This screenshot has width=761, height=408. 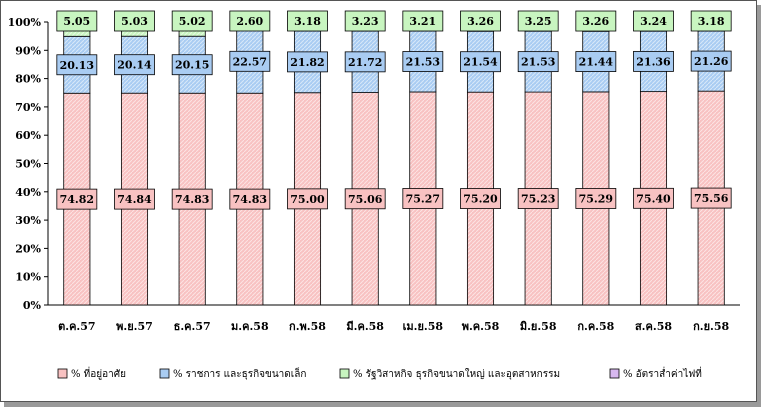 What do you see at coordinates (25, 22) in the screenshot?
I see `y-tick-label: 100%` at bounding box center [25, 22].